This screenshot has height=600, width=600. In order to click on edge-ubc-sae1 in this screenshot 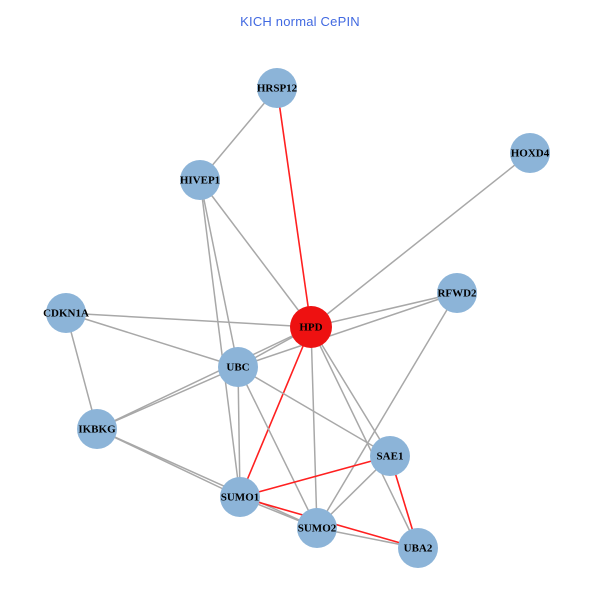, I will do `click(314, 411)`.